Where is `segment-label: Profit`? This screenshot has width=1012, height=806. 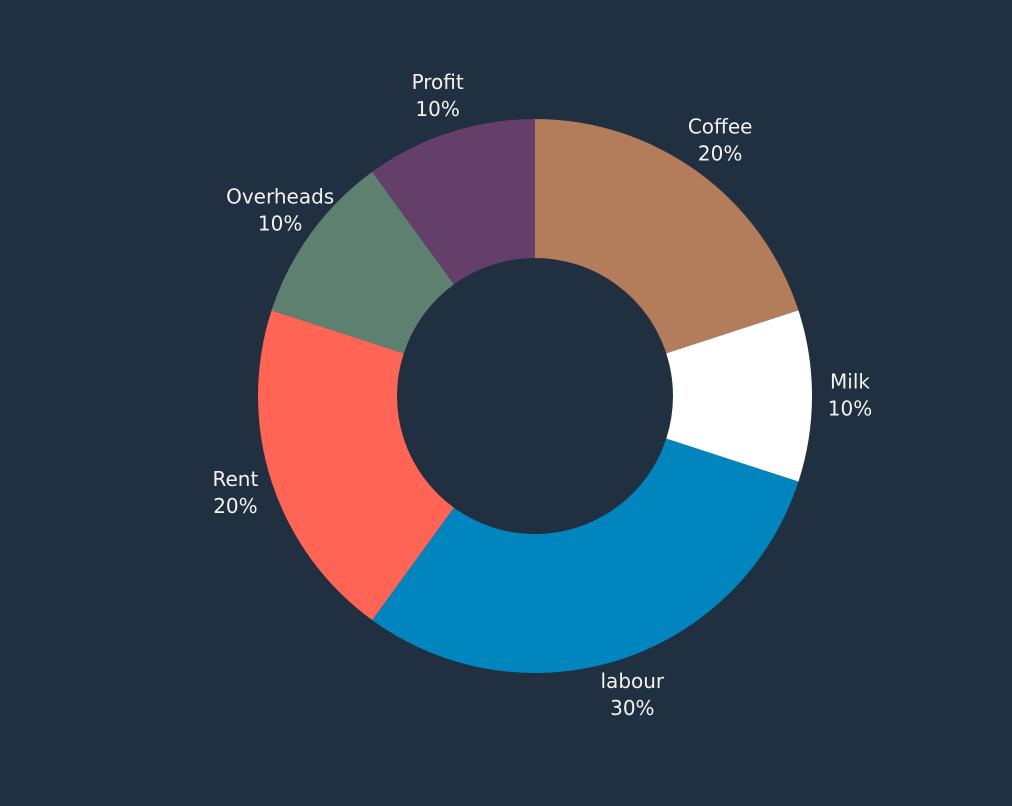 segment-label: Profit is located at coordinates (438, 82).